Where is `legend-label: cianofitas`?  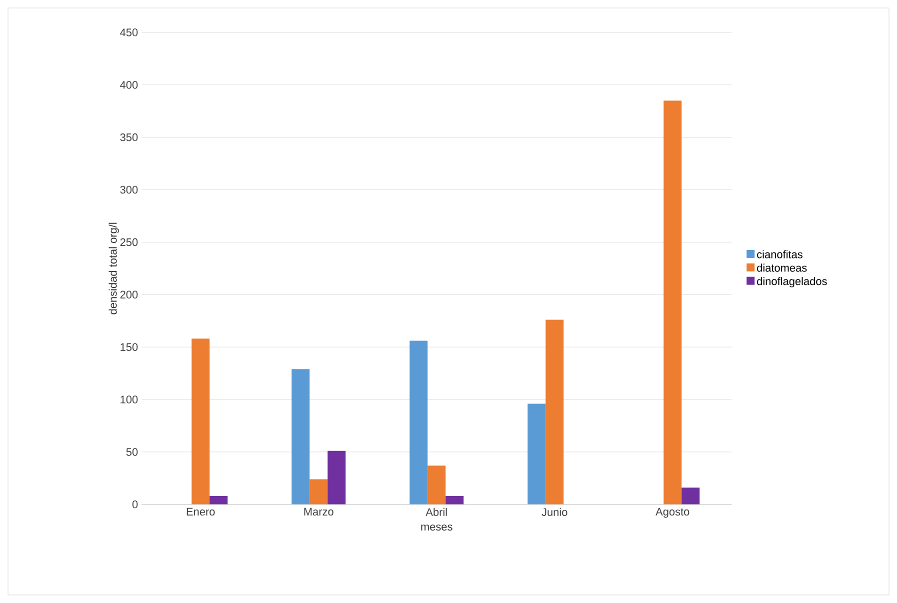 legend-label: cianofitas is located at coordinates (779, 254).